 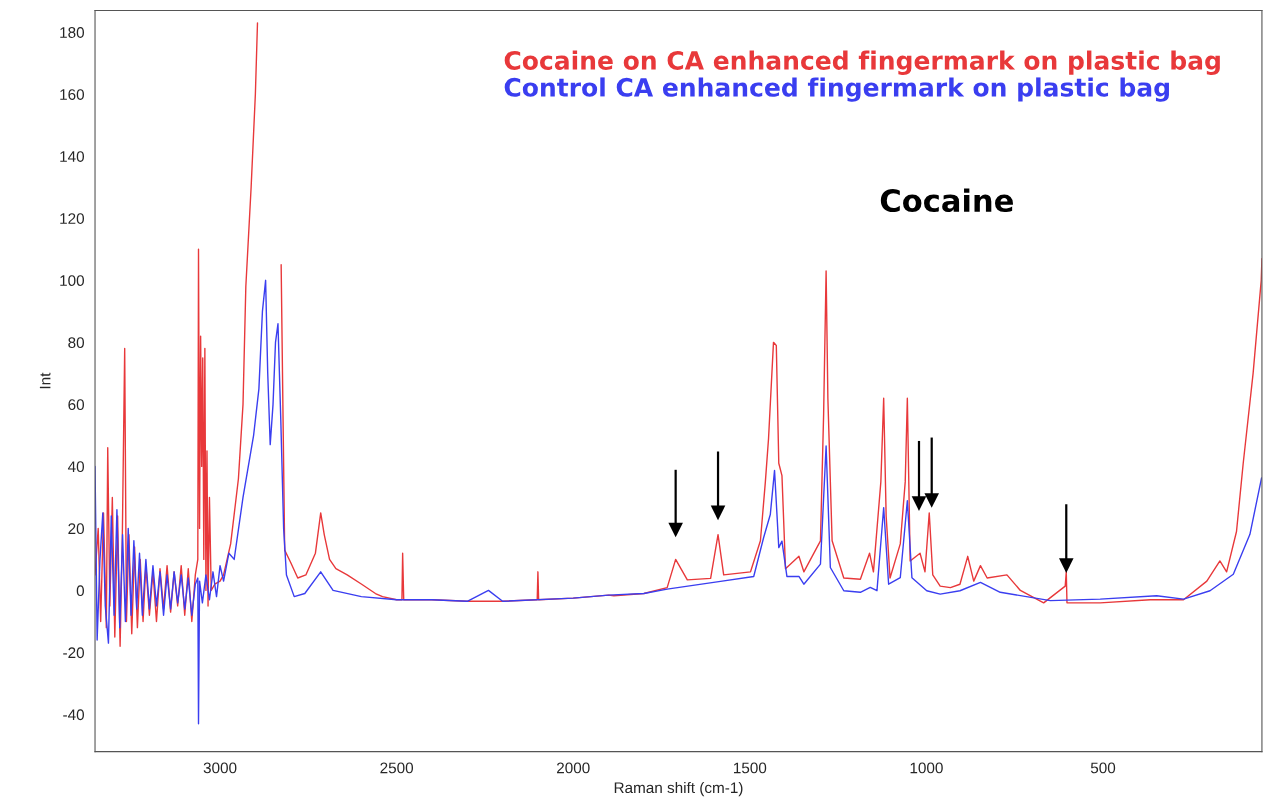 I want to click on x-tick-label: 3000, so click(x=220, y=768).